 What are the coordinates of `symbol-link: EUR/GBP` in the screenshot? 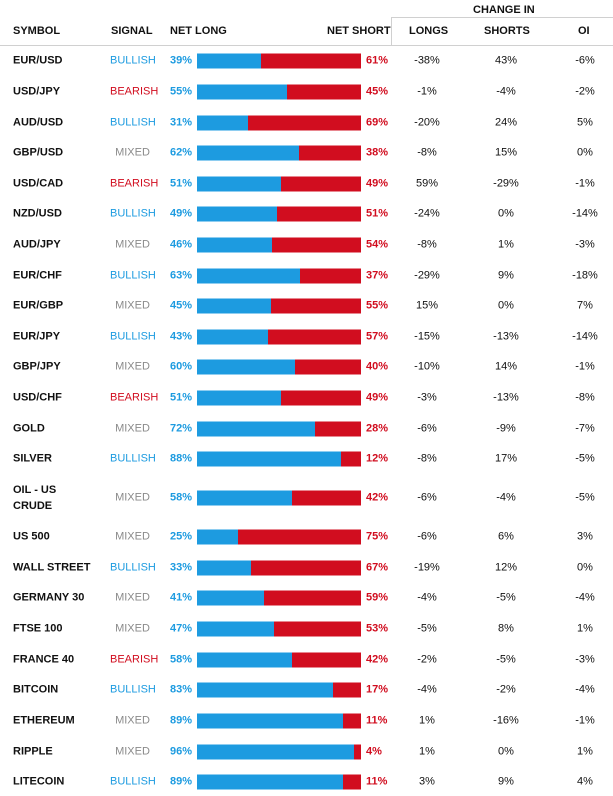 It's located at (38, 305).